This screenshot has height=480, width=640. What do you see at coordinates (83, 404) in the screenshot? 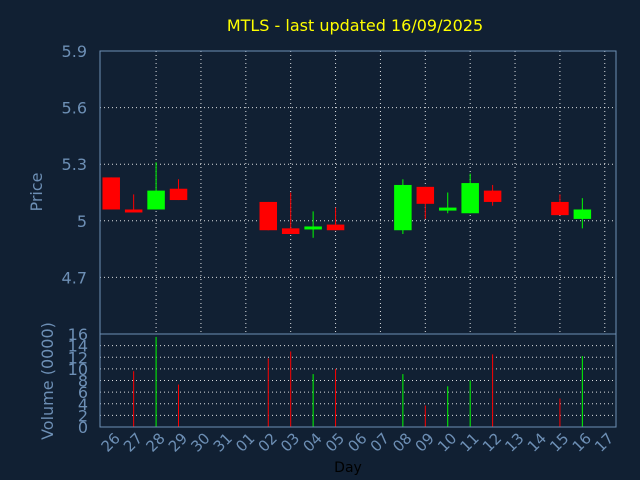
I see `volume-tick-label: 4` at bounding box center [83, 404].